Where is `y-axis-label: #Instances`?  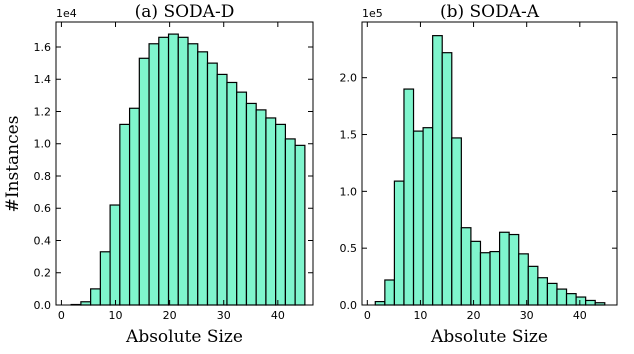 y-axis-label: #Instances is located at coordinates (13, 164).